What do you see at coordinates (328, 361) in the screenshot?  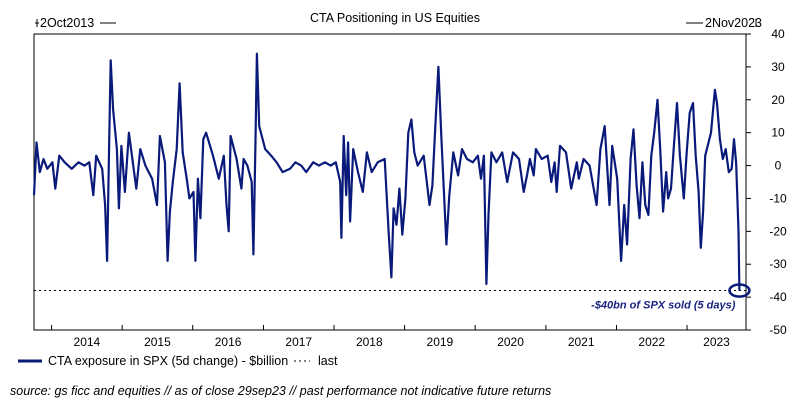 I see `legend-last-label: last` at bounding box center [328, 361].